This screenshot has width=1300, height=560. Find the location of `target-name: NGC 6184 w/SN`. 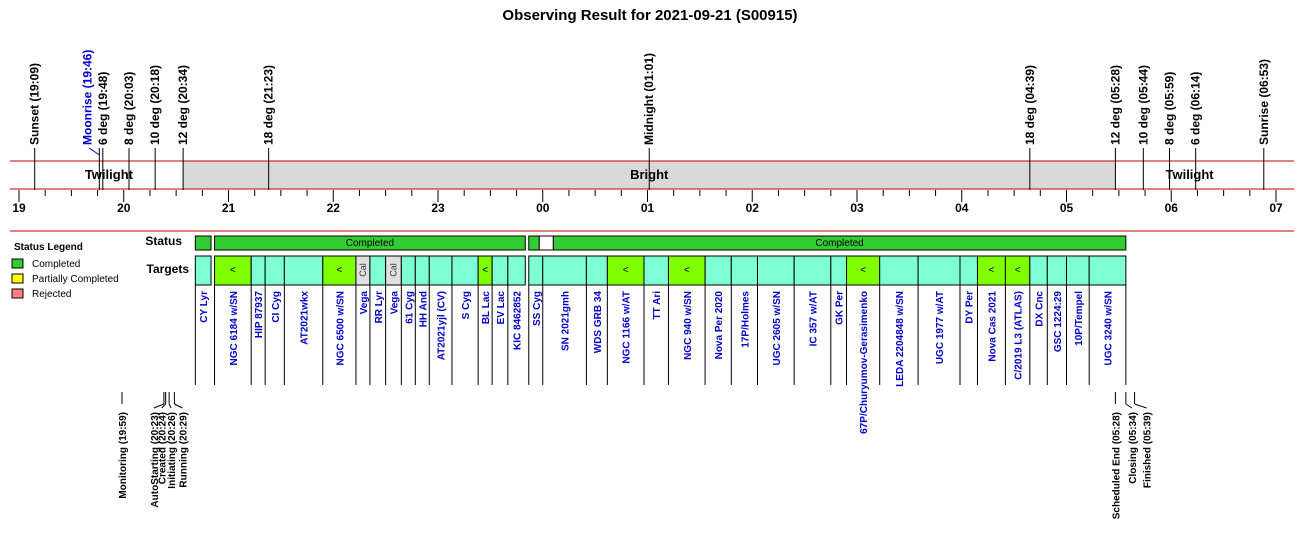

target-name: NGC 6184 w/SN is located at coordinates (234, 328).